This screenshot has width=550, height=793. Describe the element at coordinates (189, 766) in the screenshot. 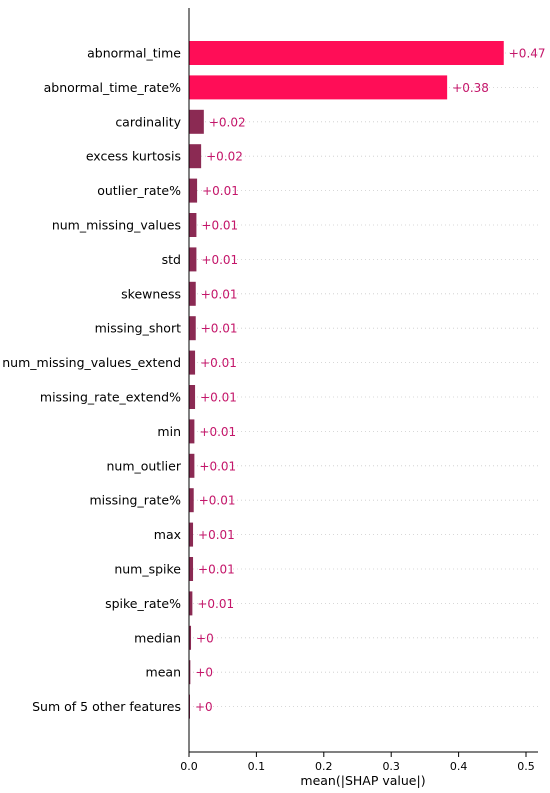

I see `x-tick-label: 0.0` at that location.